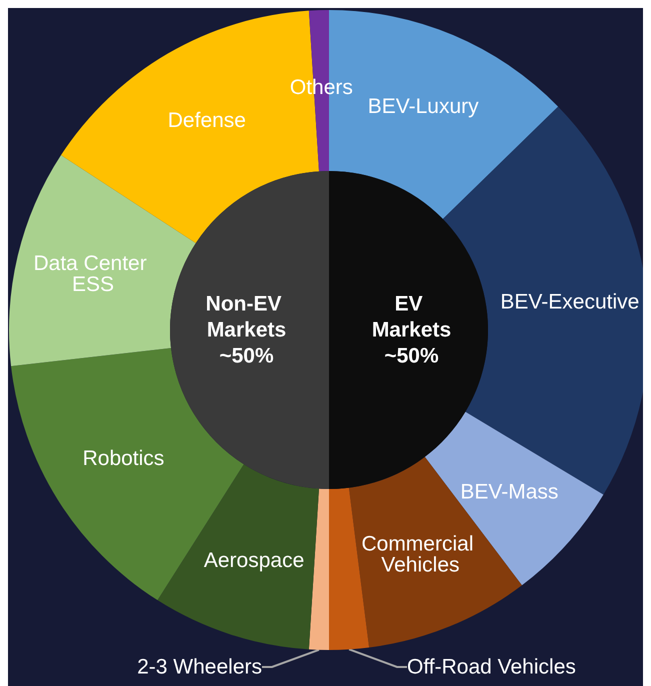 This screenshot has width=651, height=686. I want to click on slice-label: Off-Road Vehicles, so click(491, 667).